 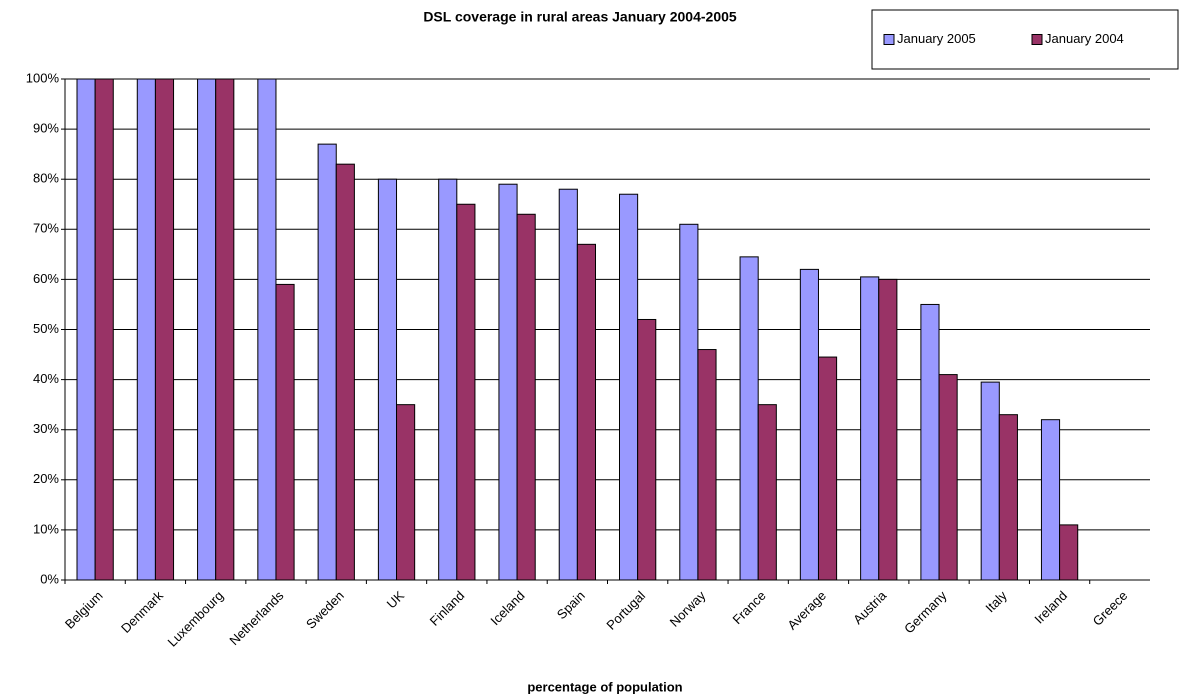 I want to click on y-tick-label: 70%, so click(x=46, y=228).